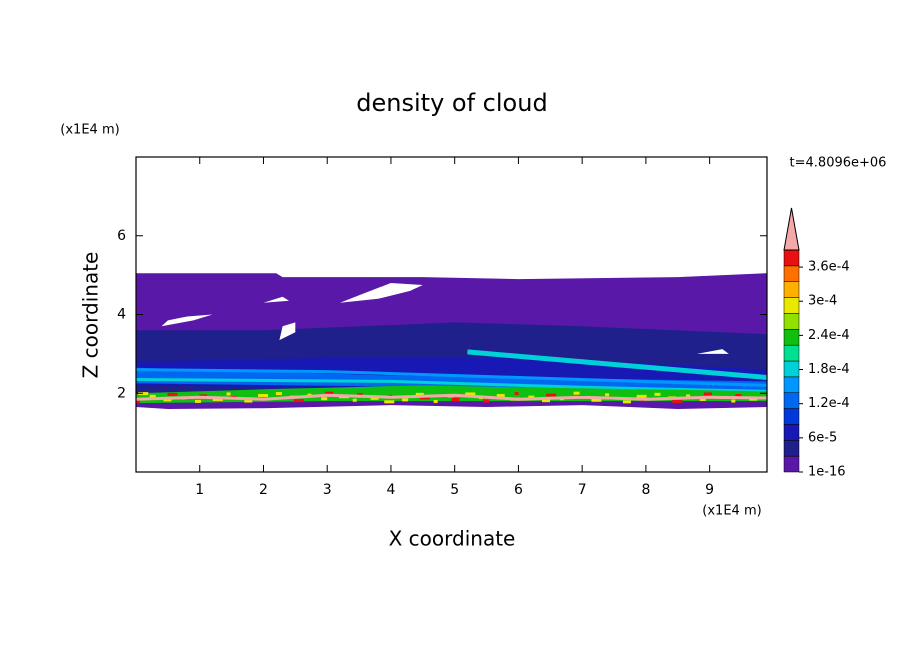  What do you see at coordinates (199, 490) in the screenshot?
I see `x-tick-label: 1` at bounding box center [199, 490].